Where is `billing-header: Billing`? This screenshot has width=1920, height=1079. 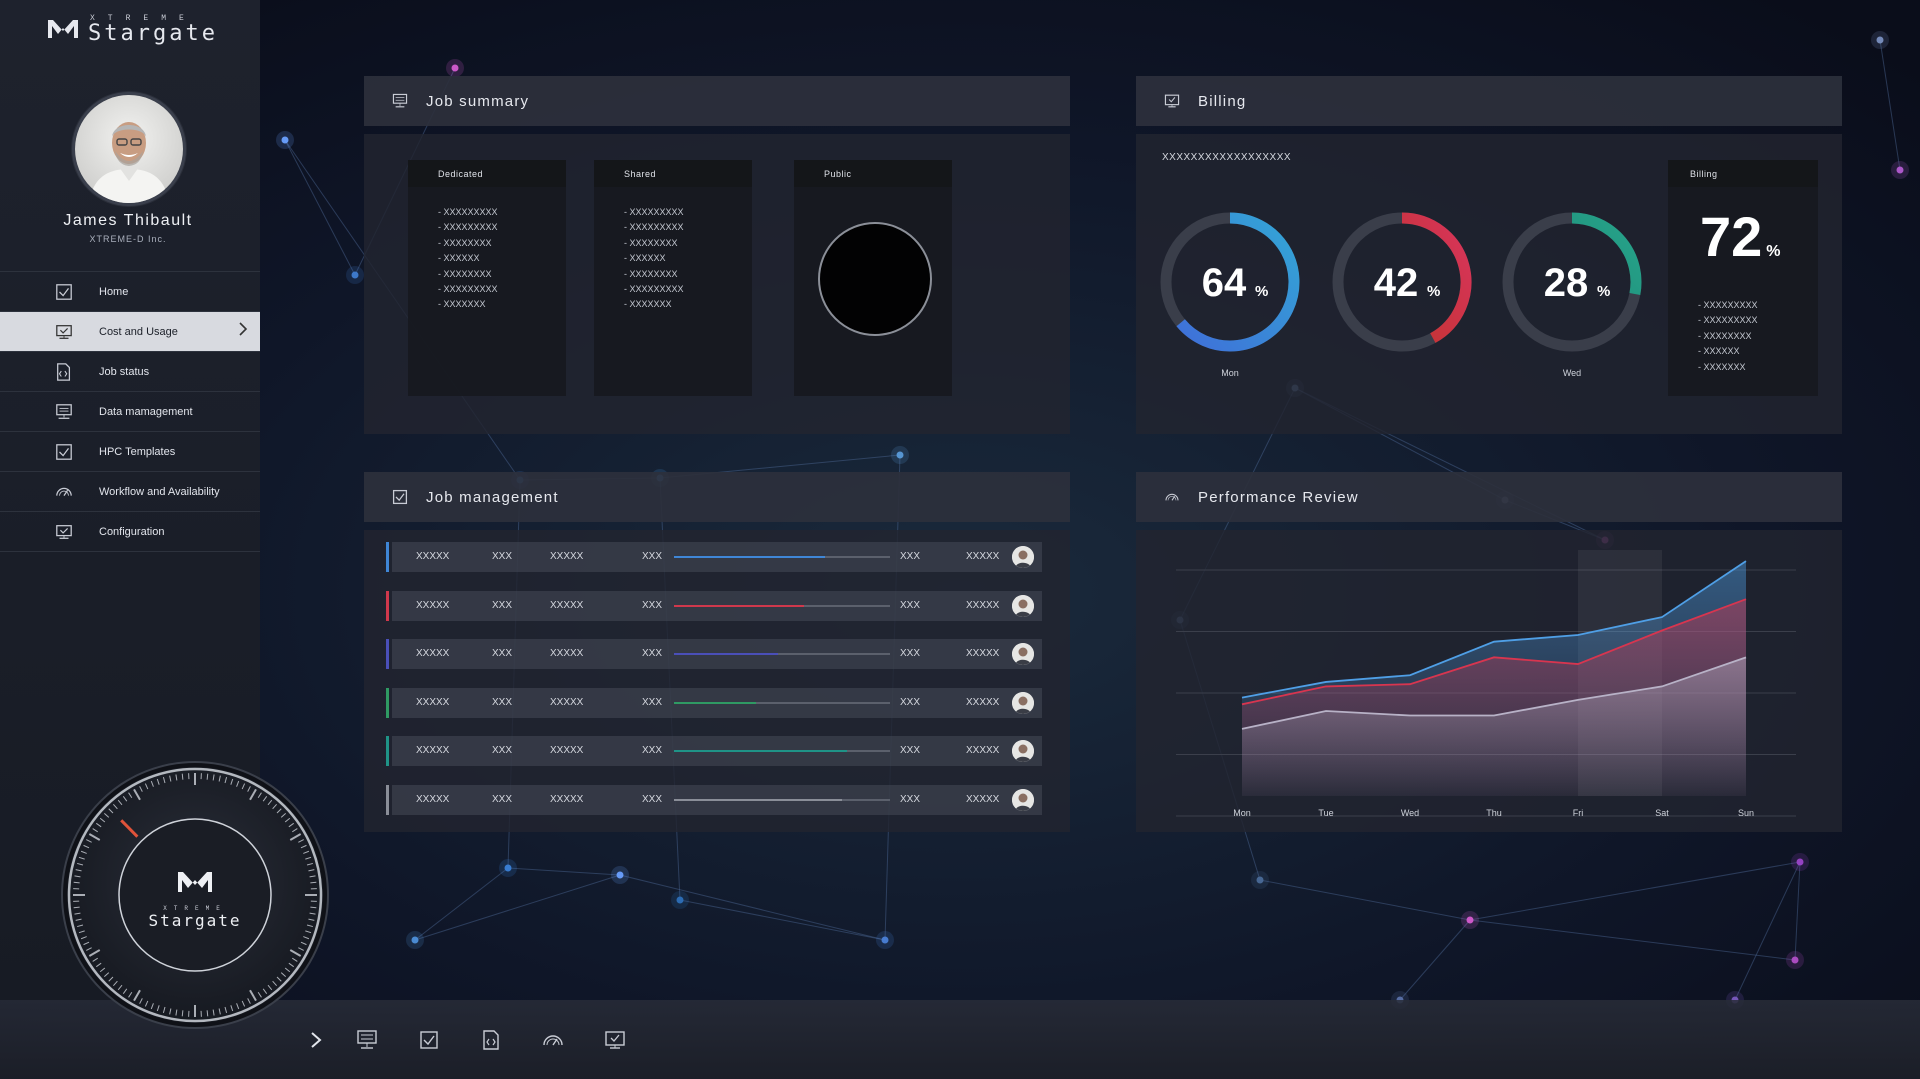 billing-header: Billing is located at coordinates (1489, 101).